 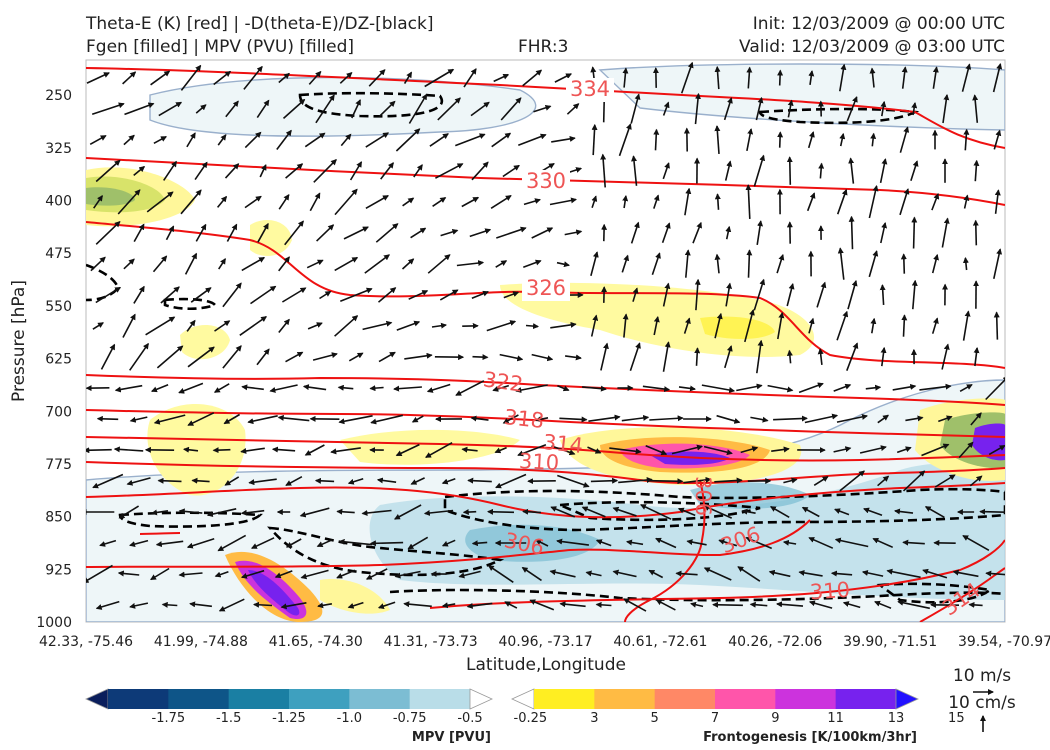 What do you see at coordinates (545, 642) in the screenshot?
I see `x-tick-label: 40.96, -73.17` at bounding box center [545, 642].